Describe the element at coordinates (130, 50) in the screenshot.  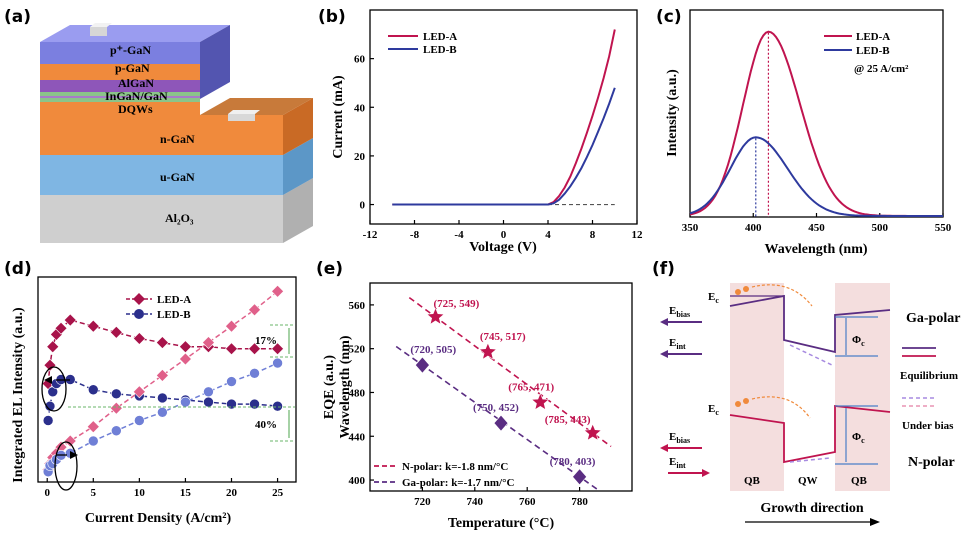
I see `layer-label-p-plus-gan: p⁺-GaN` at that location.